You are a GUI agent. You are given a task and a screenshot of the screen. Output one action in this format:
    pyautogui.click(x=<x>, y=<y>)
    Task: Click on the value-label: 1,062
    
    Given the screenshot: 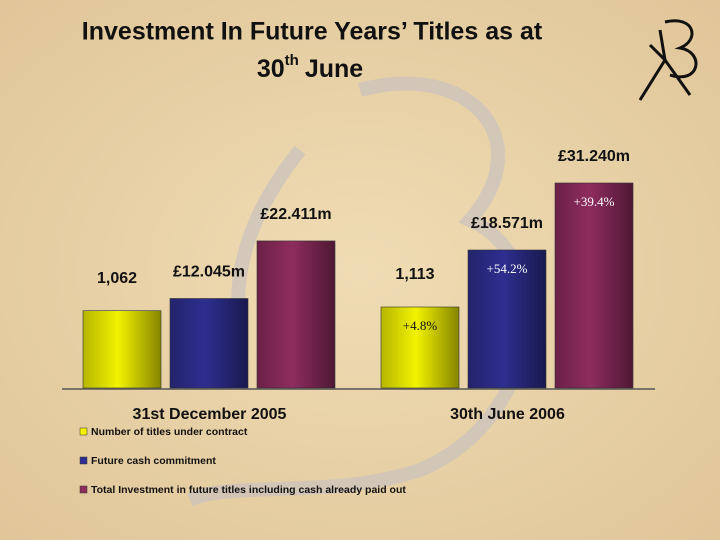 What is the action you would take?
    pyautogui.click(x=117, y=278)
    